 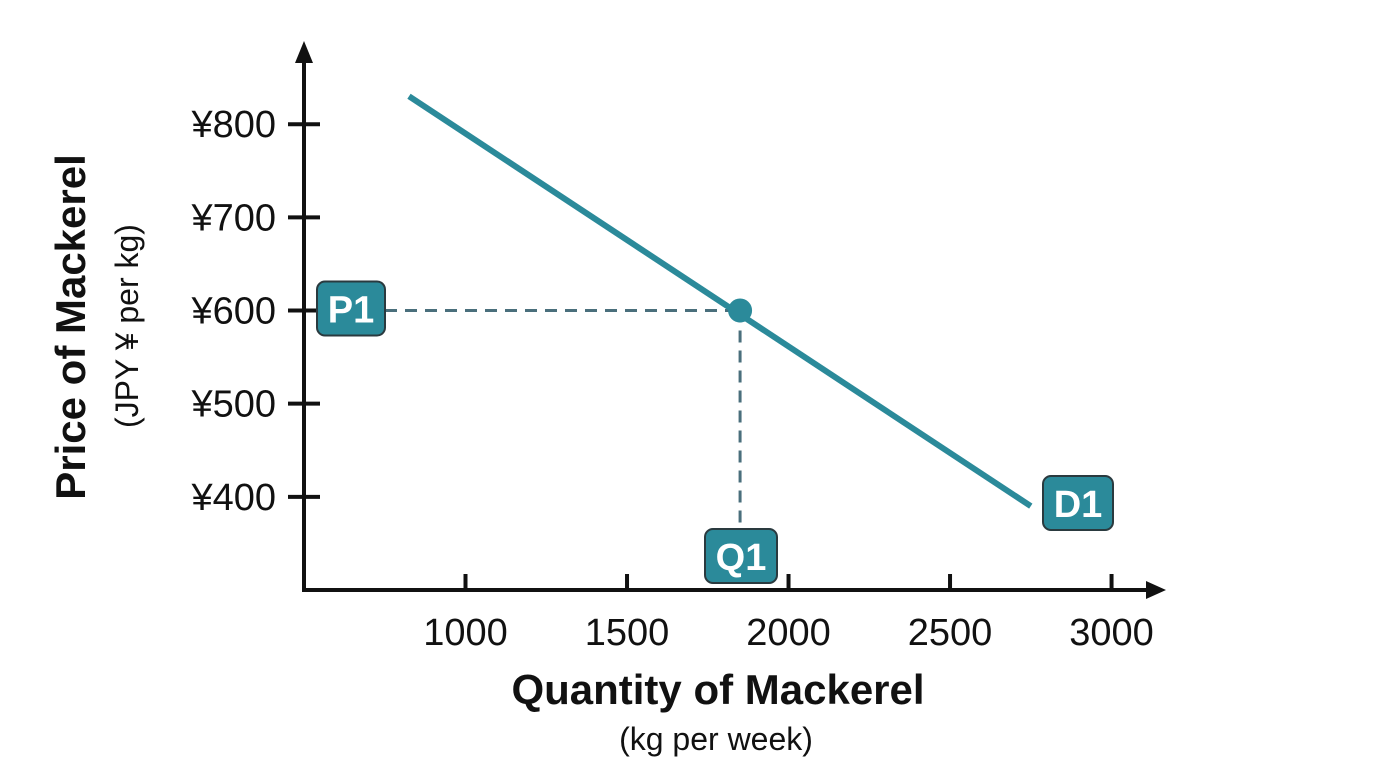 What do you see at coordinates (233, 498) in the screenshot?
I see `y-tick-label: ¥400` at bounding box center [233, 498].